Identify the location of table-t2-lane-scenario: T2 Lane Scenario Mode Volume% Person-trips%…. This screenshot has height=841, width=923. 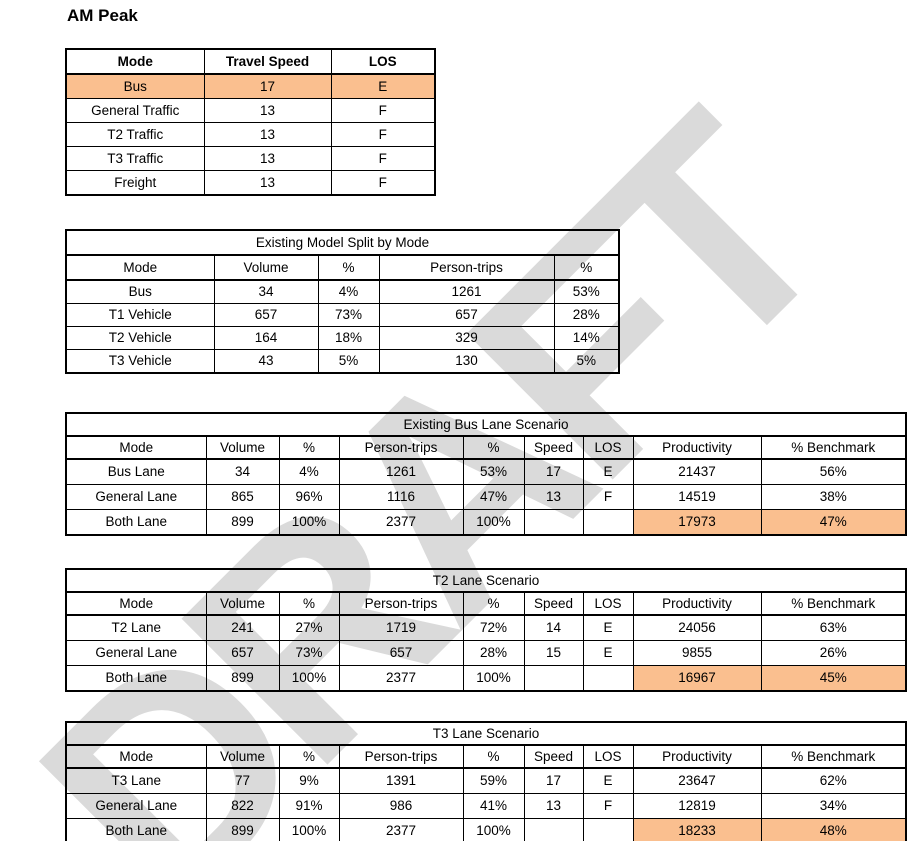
(486, 630).